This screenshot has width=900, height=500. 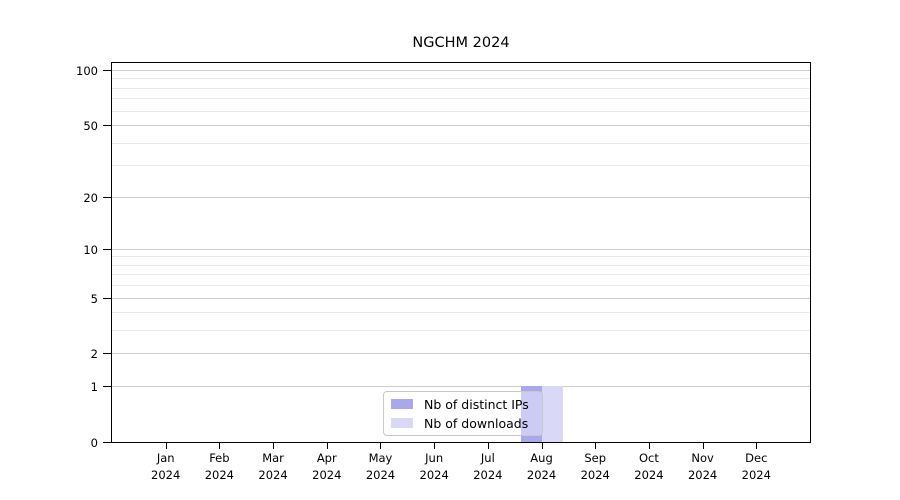 What do you see at coordinates (166, 466) in the screenshot?
I see `x-tick-label: Jan 2024` at bounding box center [166, 466].